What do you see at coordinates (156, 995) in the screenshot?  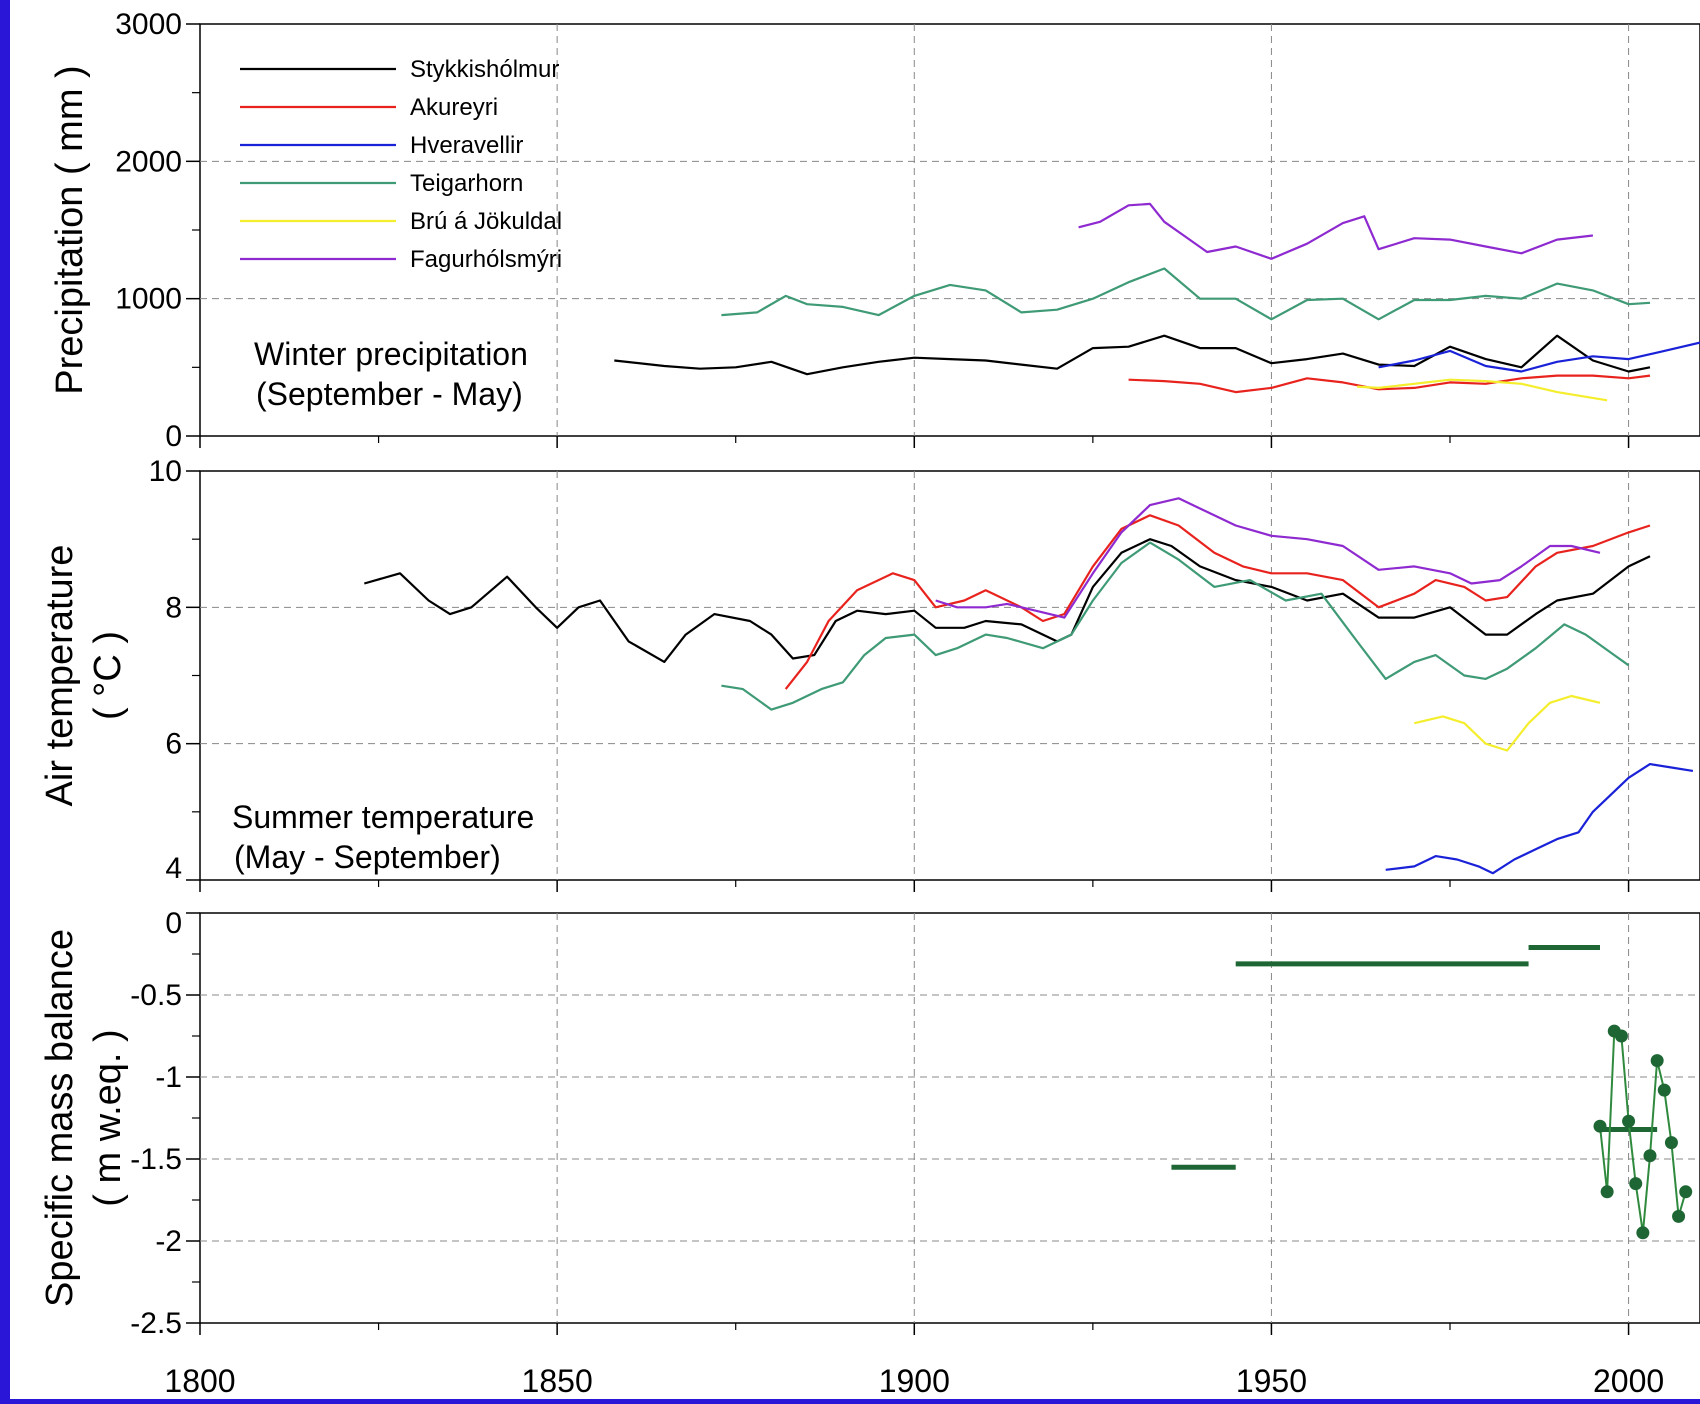 I see `mass-ytick-label: -0.5` at bounding box center [156, 995].